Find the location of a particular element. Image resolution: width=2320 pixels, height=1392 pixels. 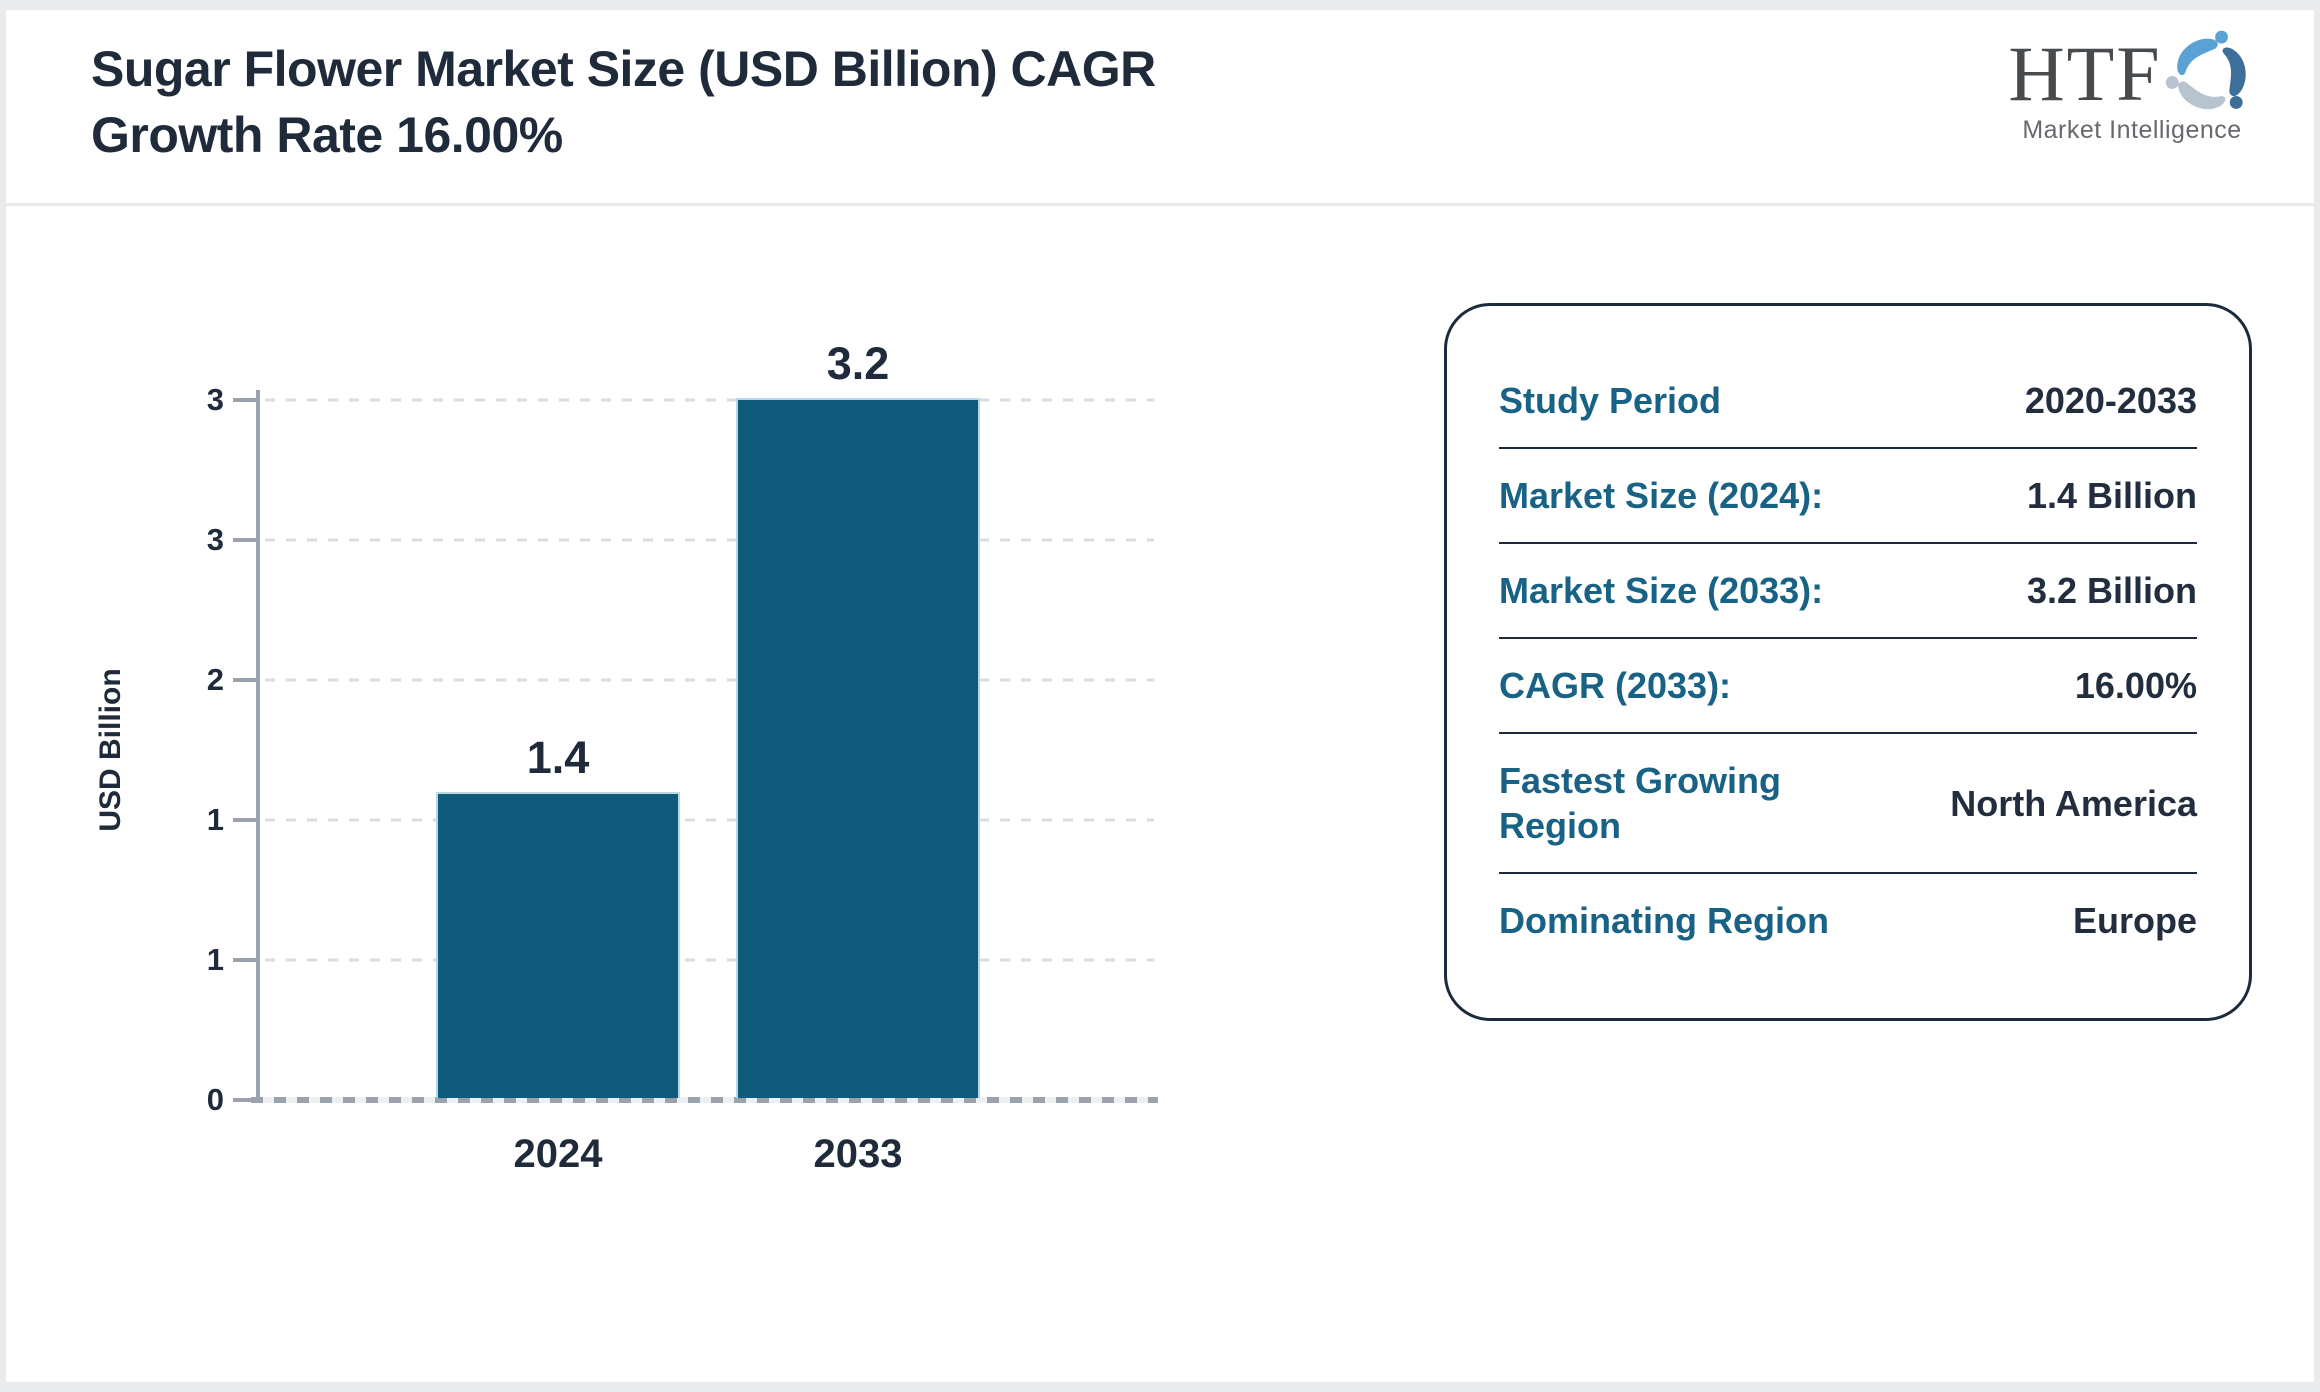

panel-row-dominating-region: Dominating Region Europe is located at coordinates (1848, 920).